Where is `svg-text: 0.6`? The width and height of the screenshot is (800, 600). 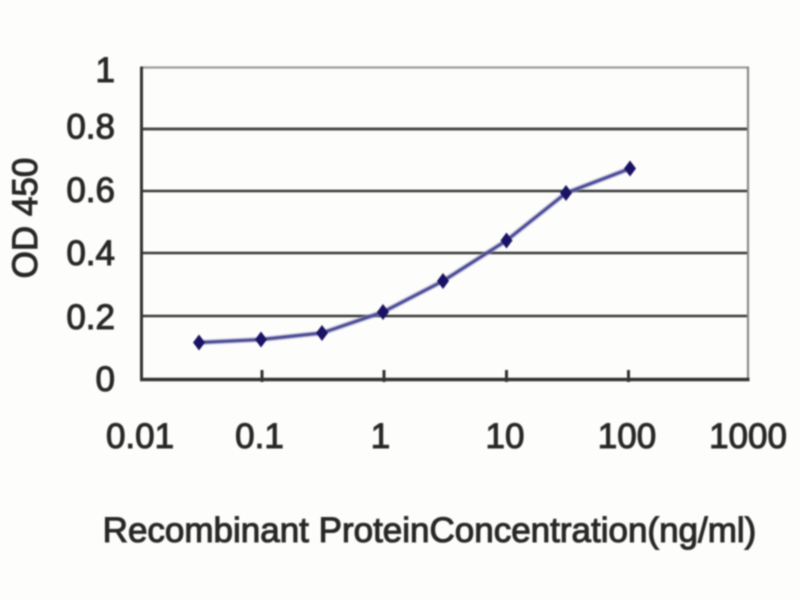
svg-text: 0.6 is located at coordinates (90, 190).